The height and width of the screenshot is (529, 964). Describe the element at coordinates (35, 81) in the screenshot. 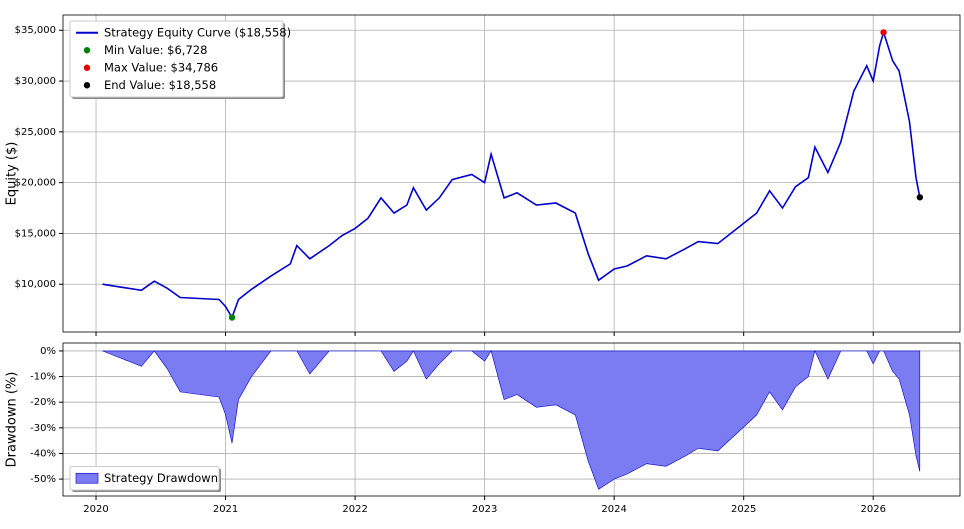

I see `y-tick-label: $30,000` at that location.